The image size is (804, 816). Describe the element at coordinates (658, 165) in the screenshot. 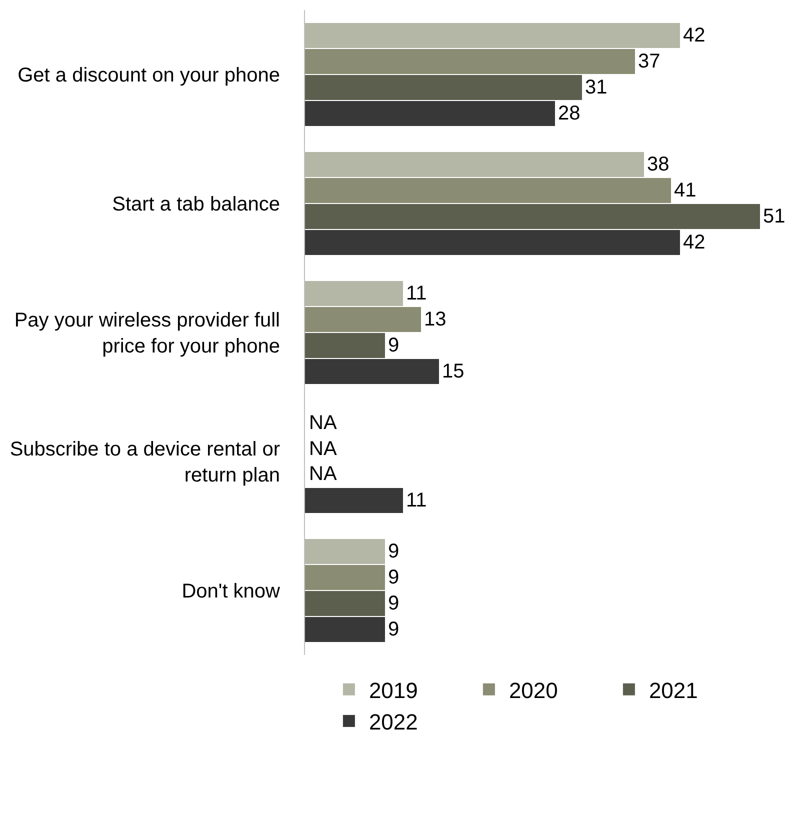

I see `data-label: 38` at that location.